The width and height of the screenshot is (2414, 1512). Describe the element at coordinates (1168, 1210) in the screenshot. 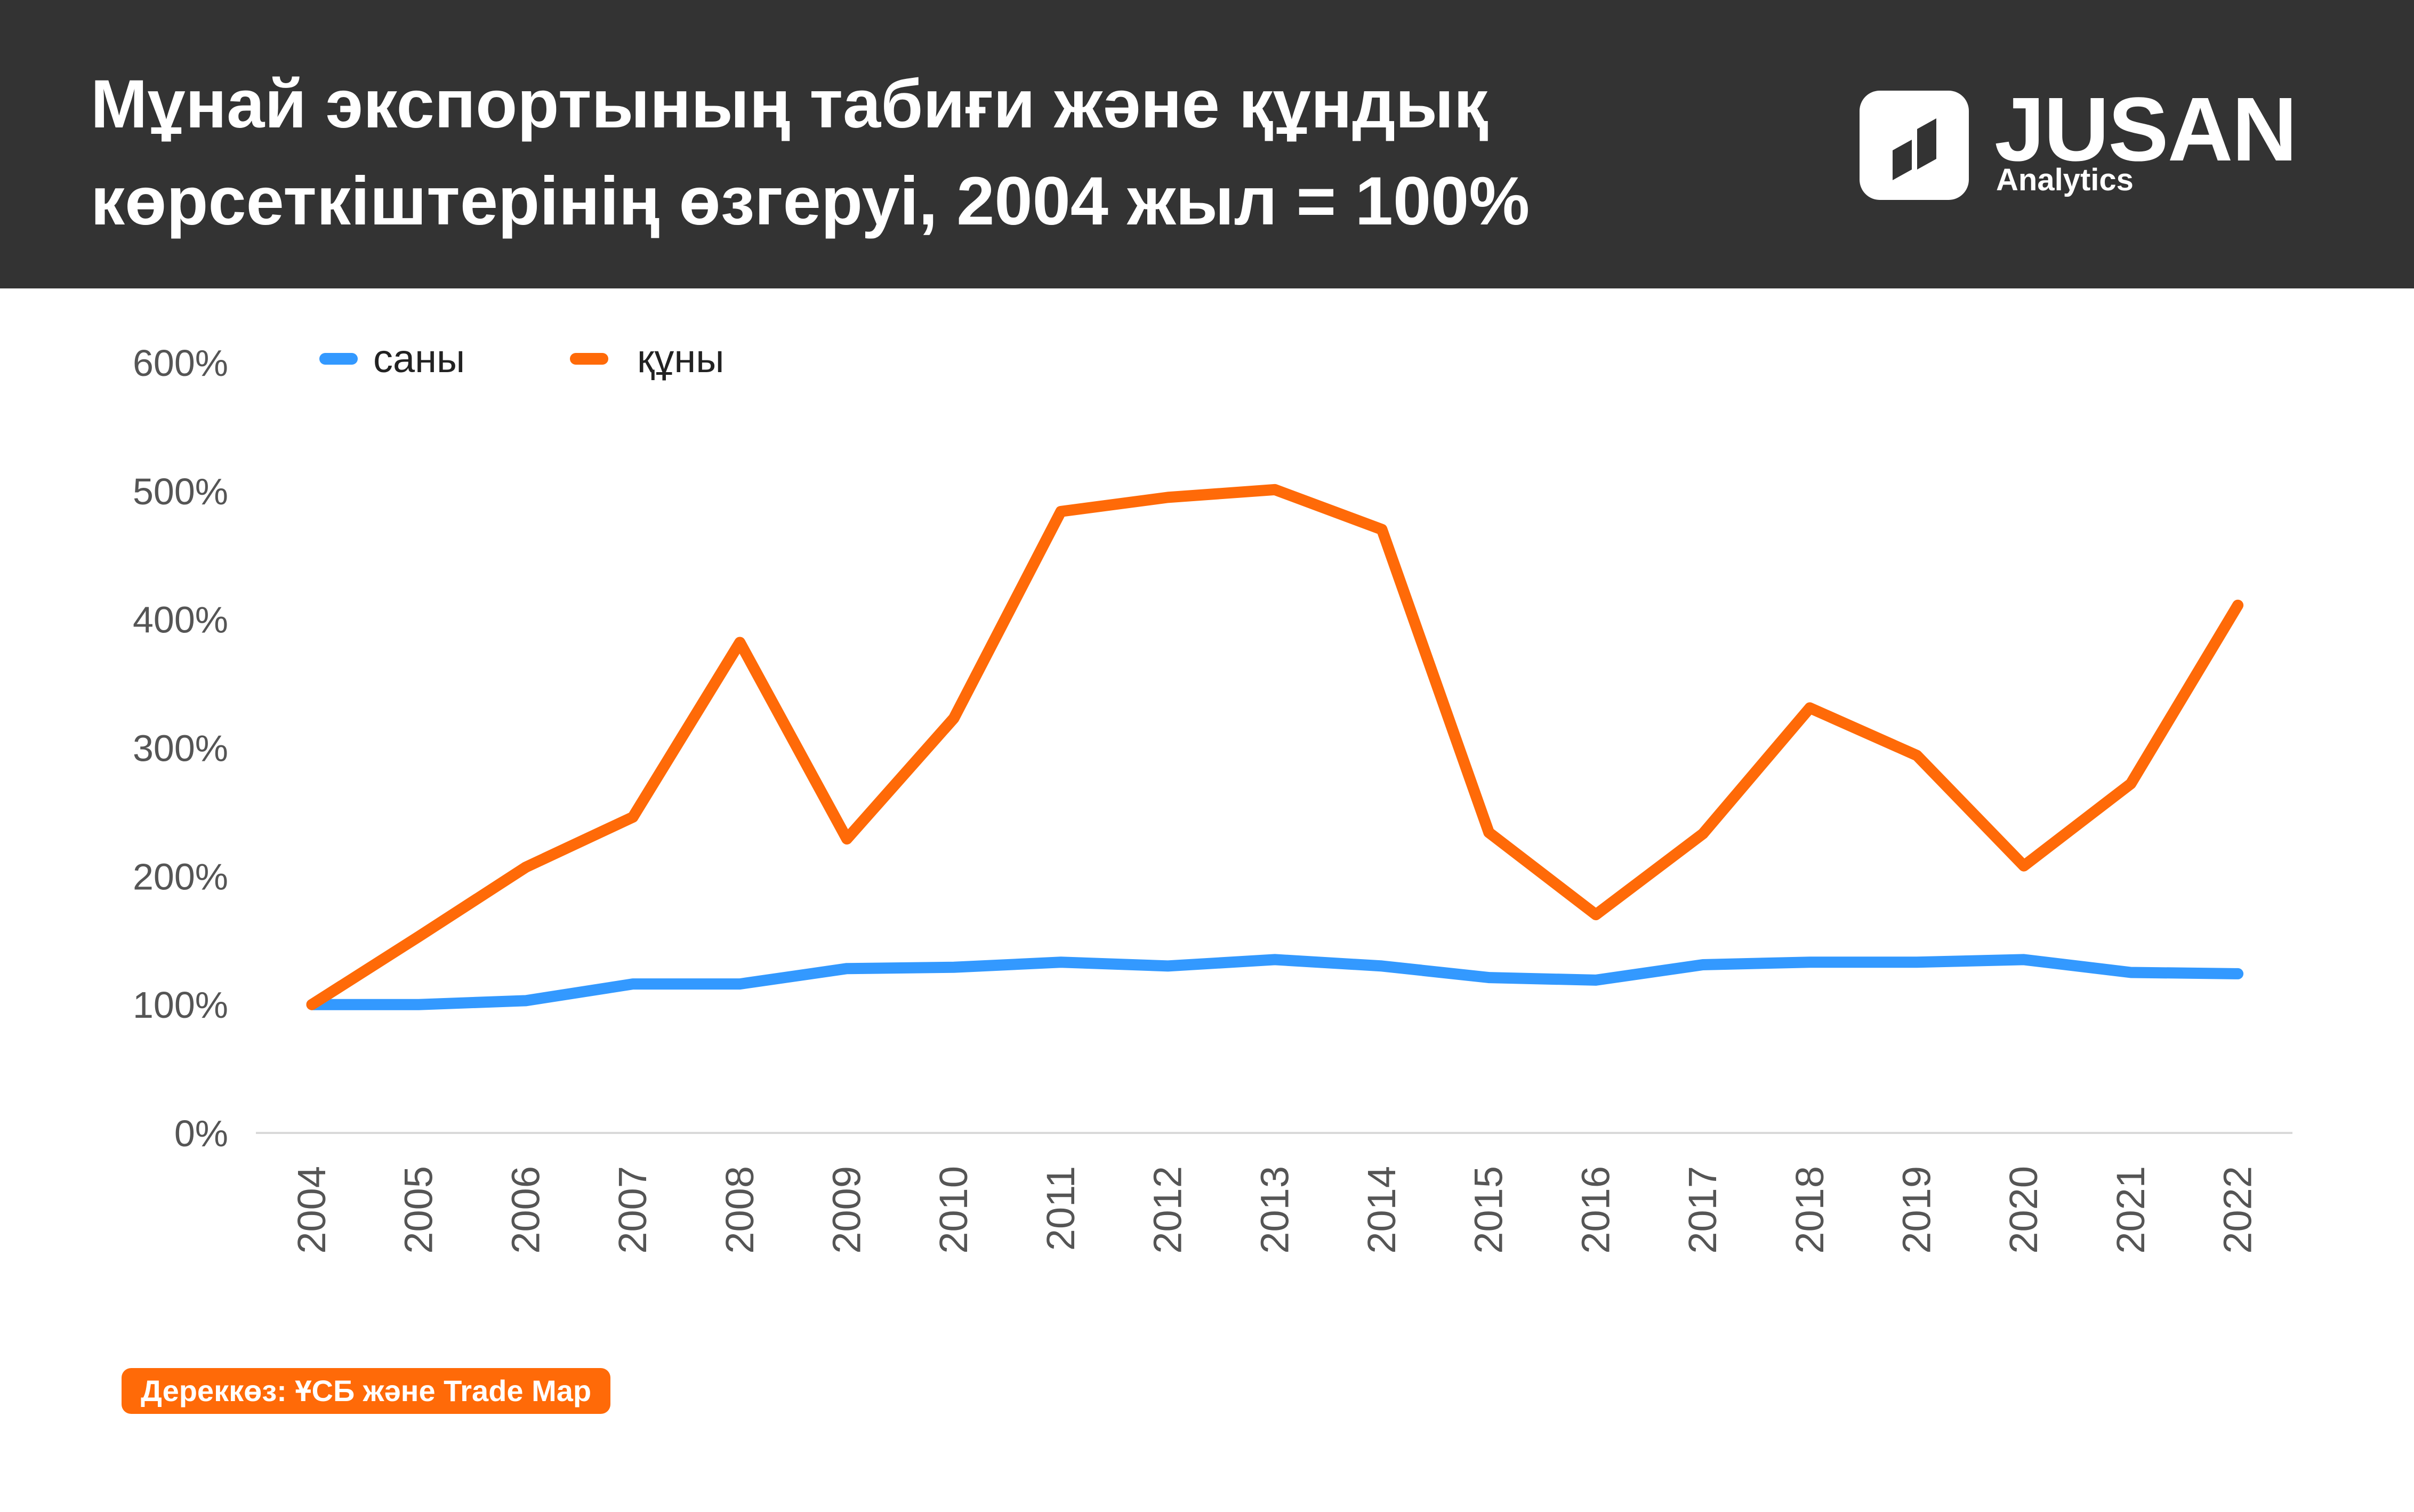

I see `x-tick-label: 2012` at that location.